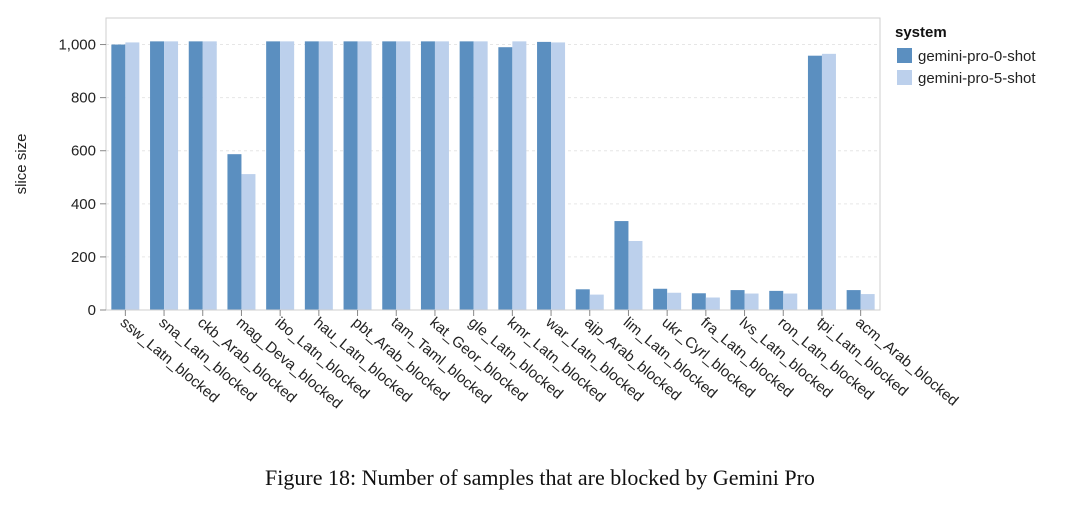 This screenshot has width=1080, height=509. I want to click on y-tick-label: 800, so click(83, 98).